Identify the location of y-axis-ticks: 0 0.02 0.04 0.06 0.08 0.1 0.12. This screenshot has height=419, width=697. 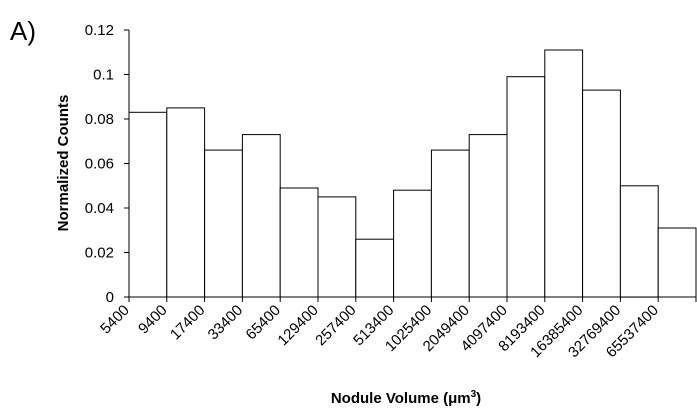
(107, 164).